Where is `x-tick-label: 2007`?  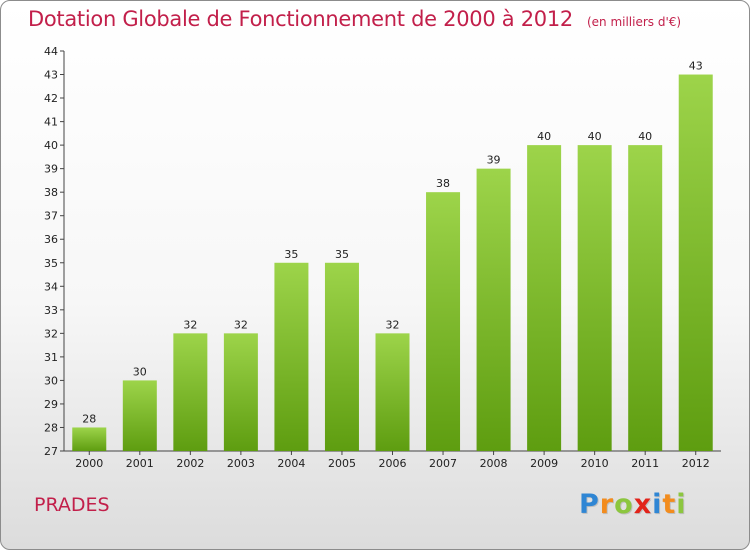 x-tick-label: 2007 is located at coordinates (443, 463).